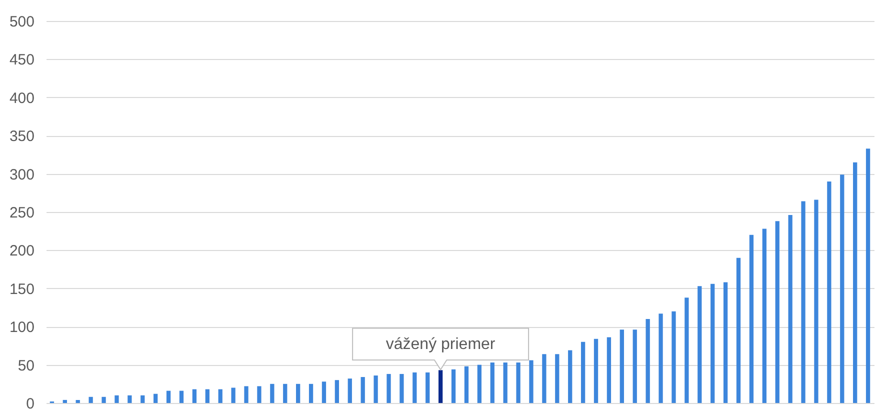  I want to click on annotation: vážený priemer, so click(441, 345).